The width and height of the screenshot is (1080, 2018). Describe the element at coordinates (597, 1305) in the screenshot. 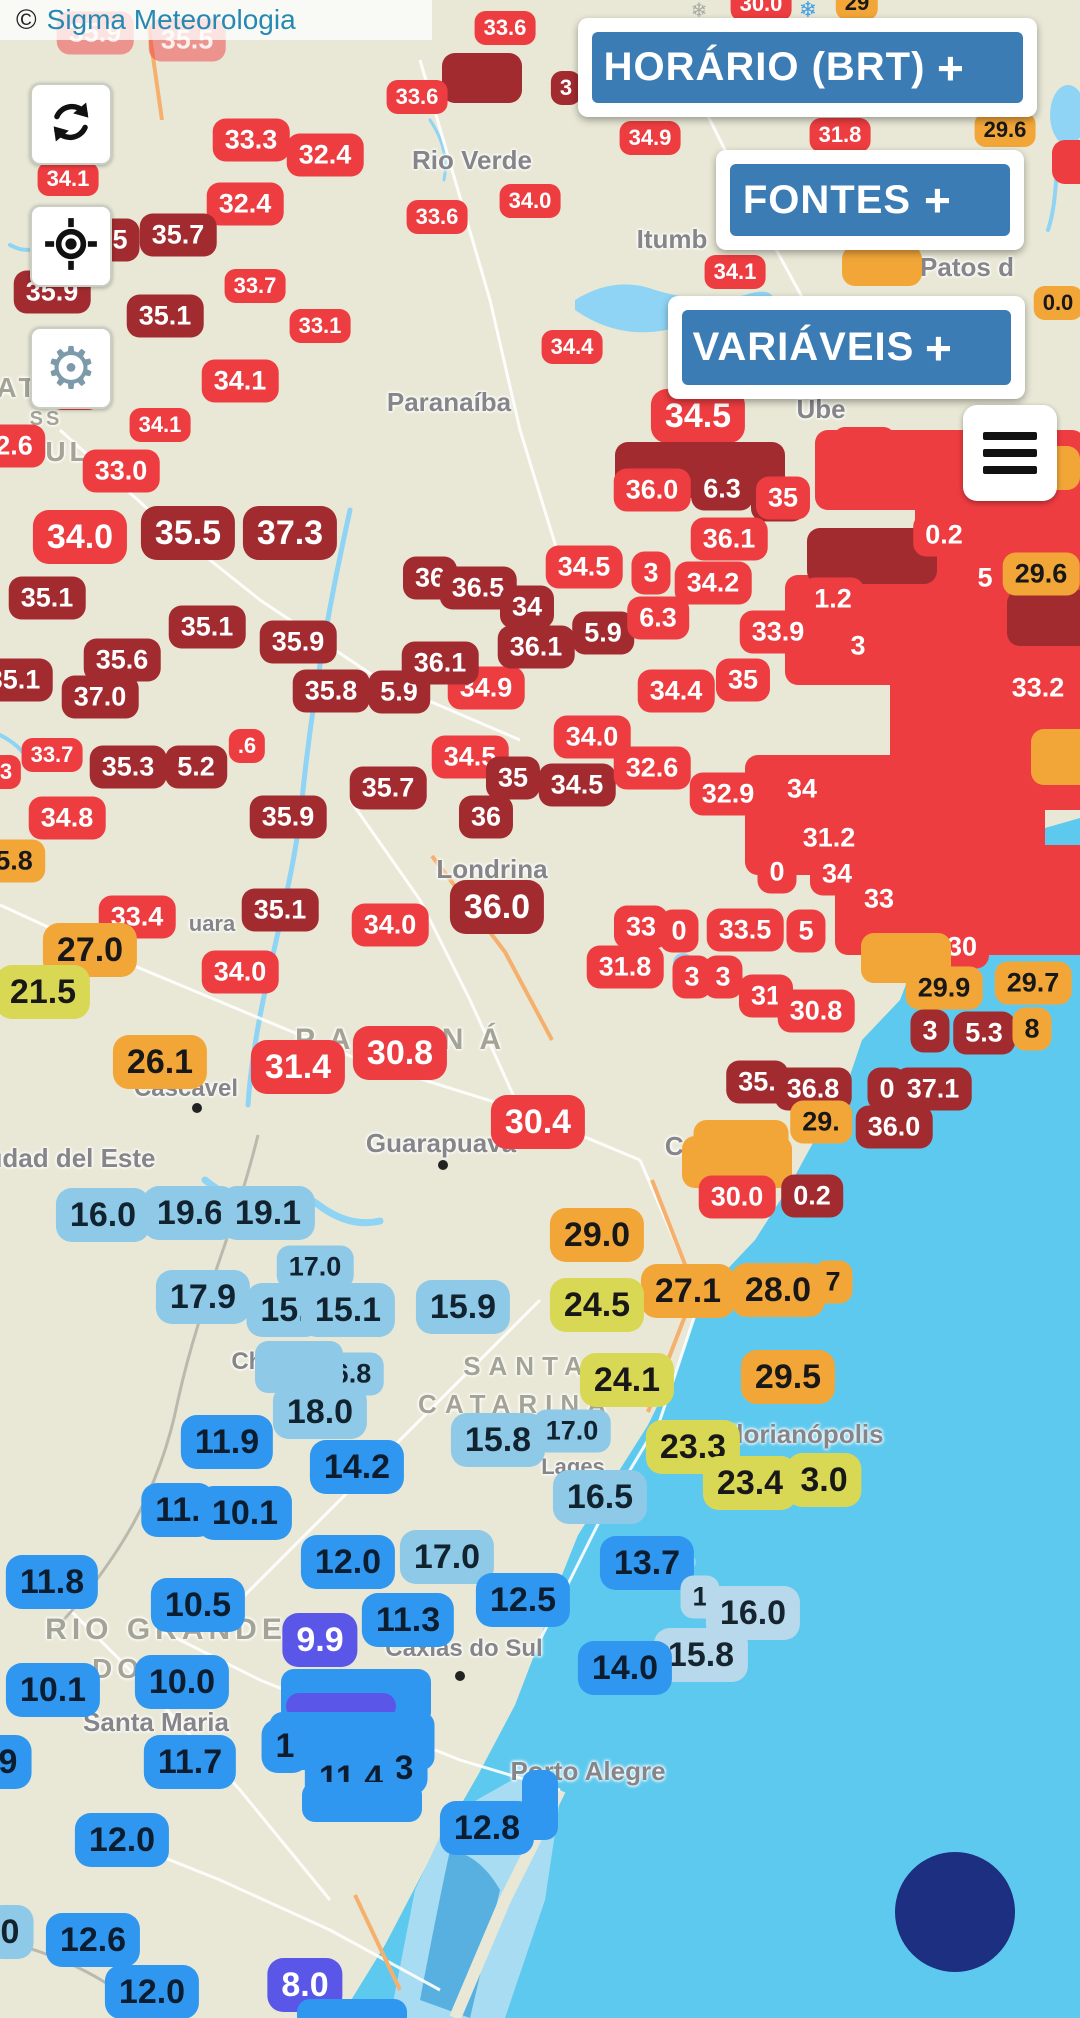

I see `temp-badge: 24.5` at that location.